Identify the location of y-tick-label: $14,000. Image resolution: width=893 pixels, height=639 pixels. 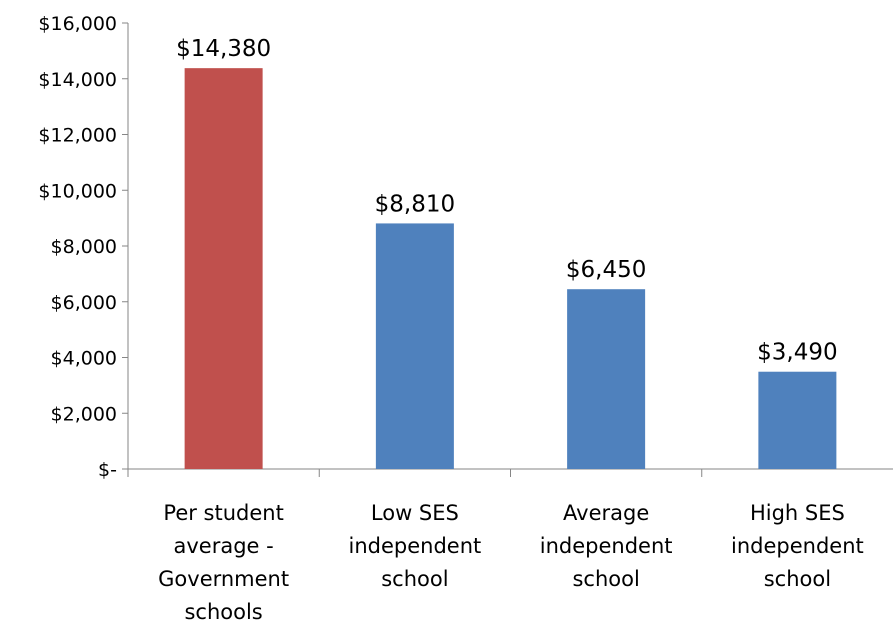
(77, 80).